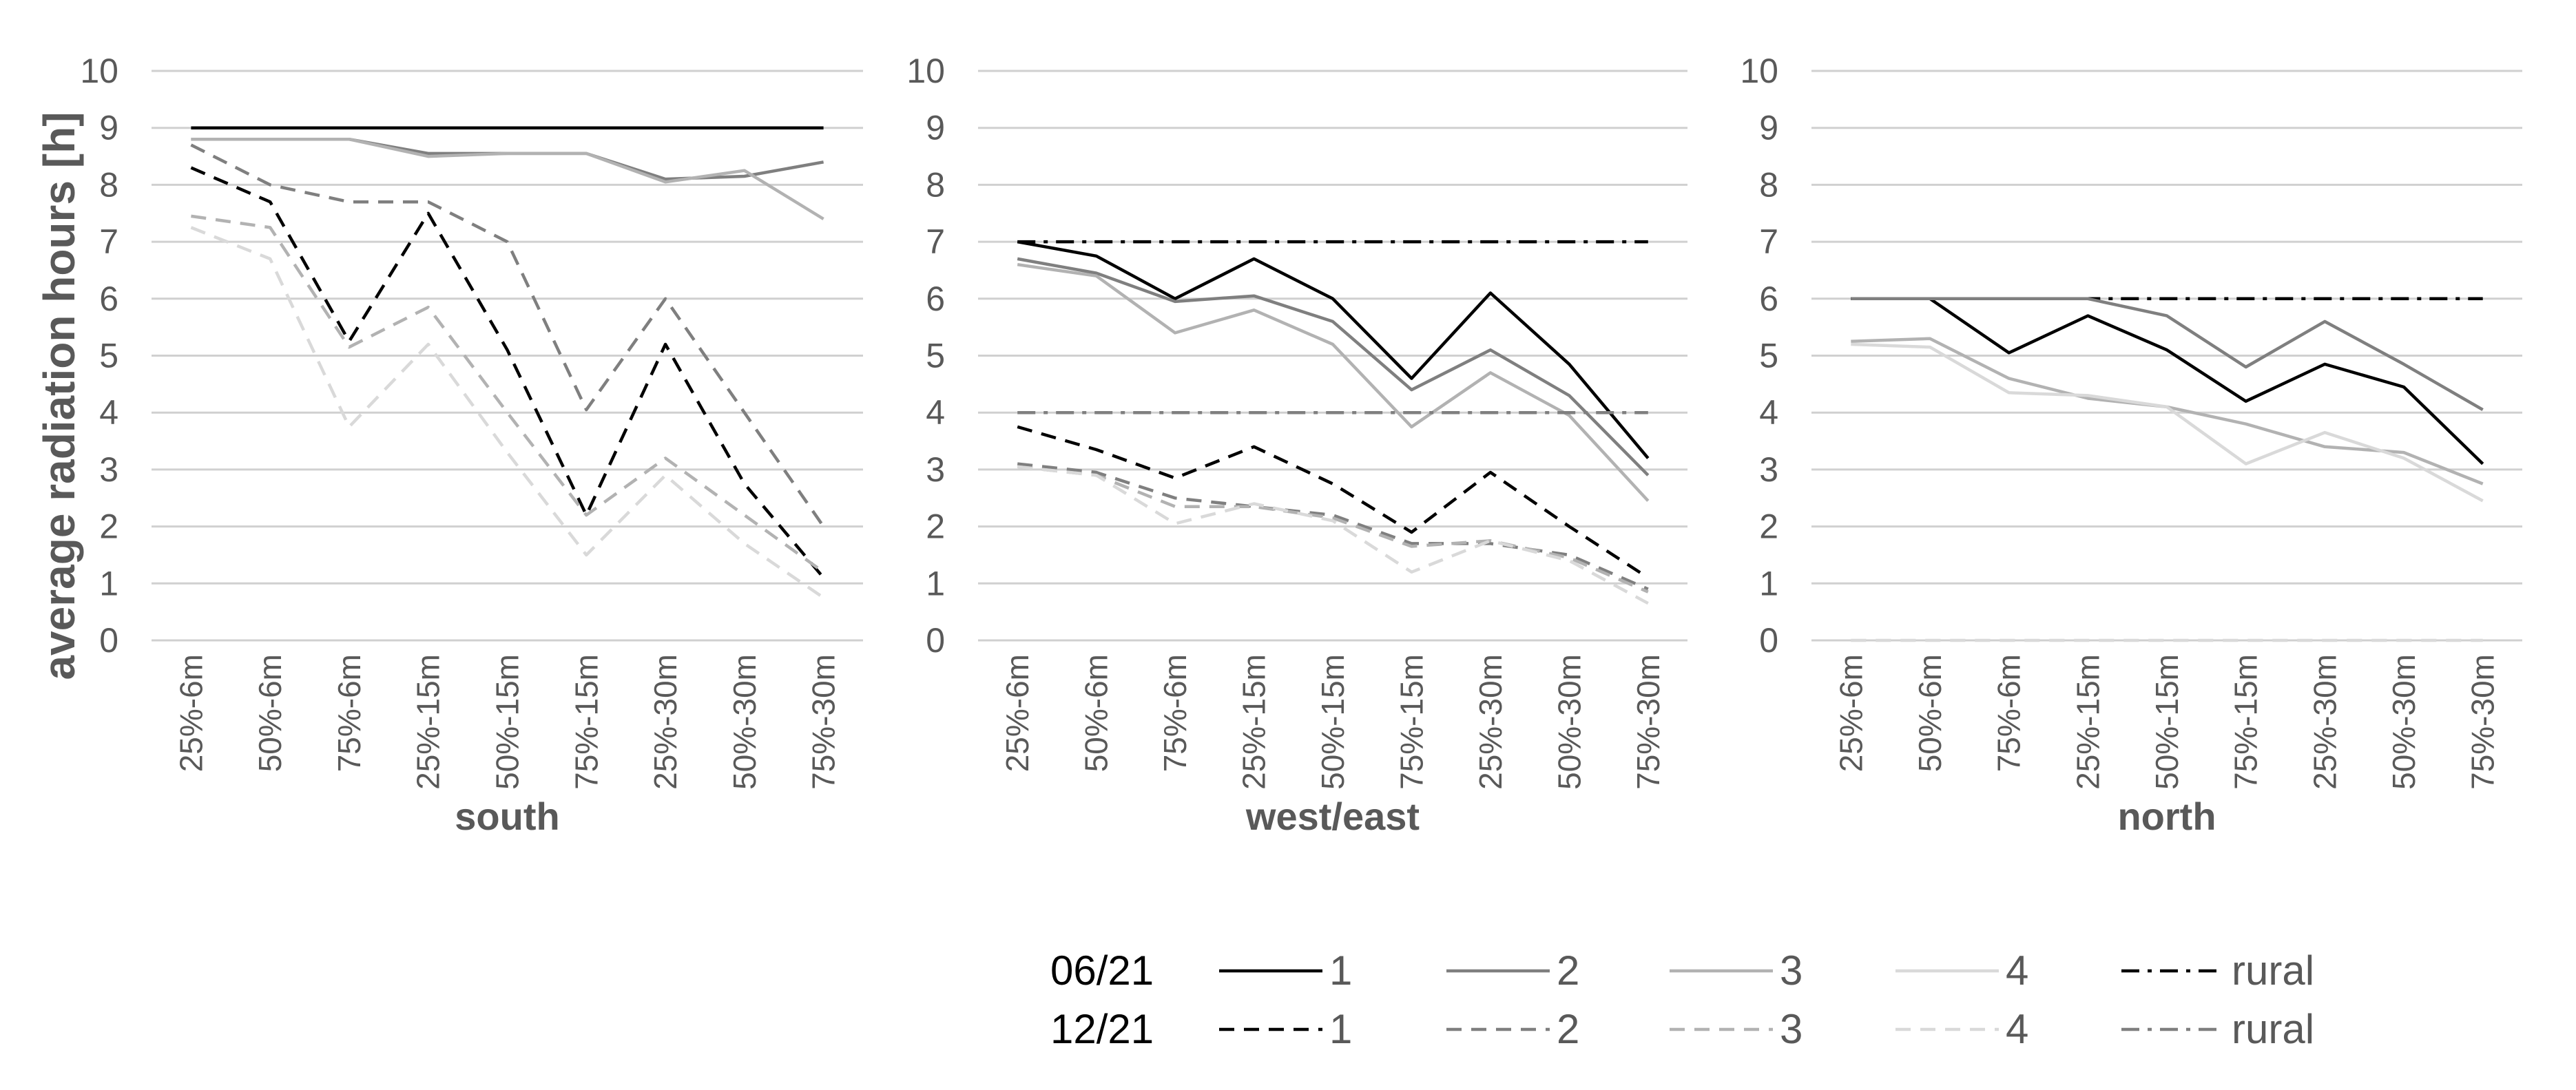 This screenshot has width=2576, height=1090. What do you see at coordinates (507, 816) in the screenshot?
I see `panel-title: south` at bounding box center [507, 816].